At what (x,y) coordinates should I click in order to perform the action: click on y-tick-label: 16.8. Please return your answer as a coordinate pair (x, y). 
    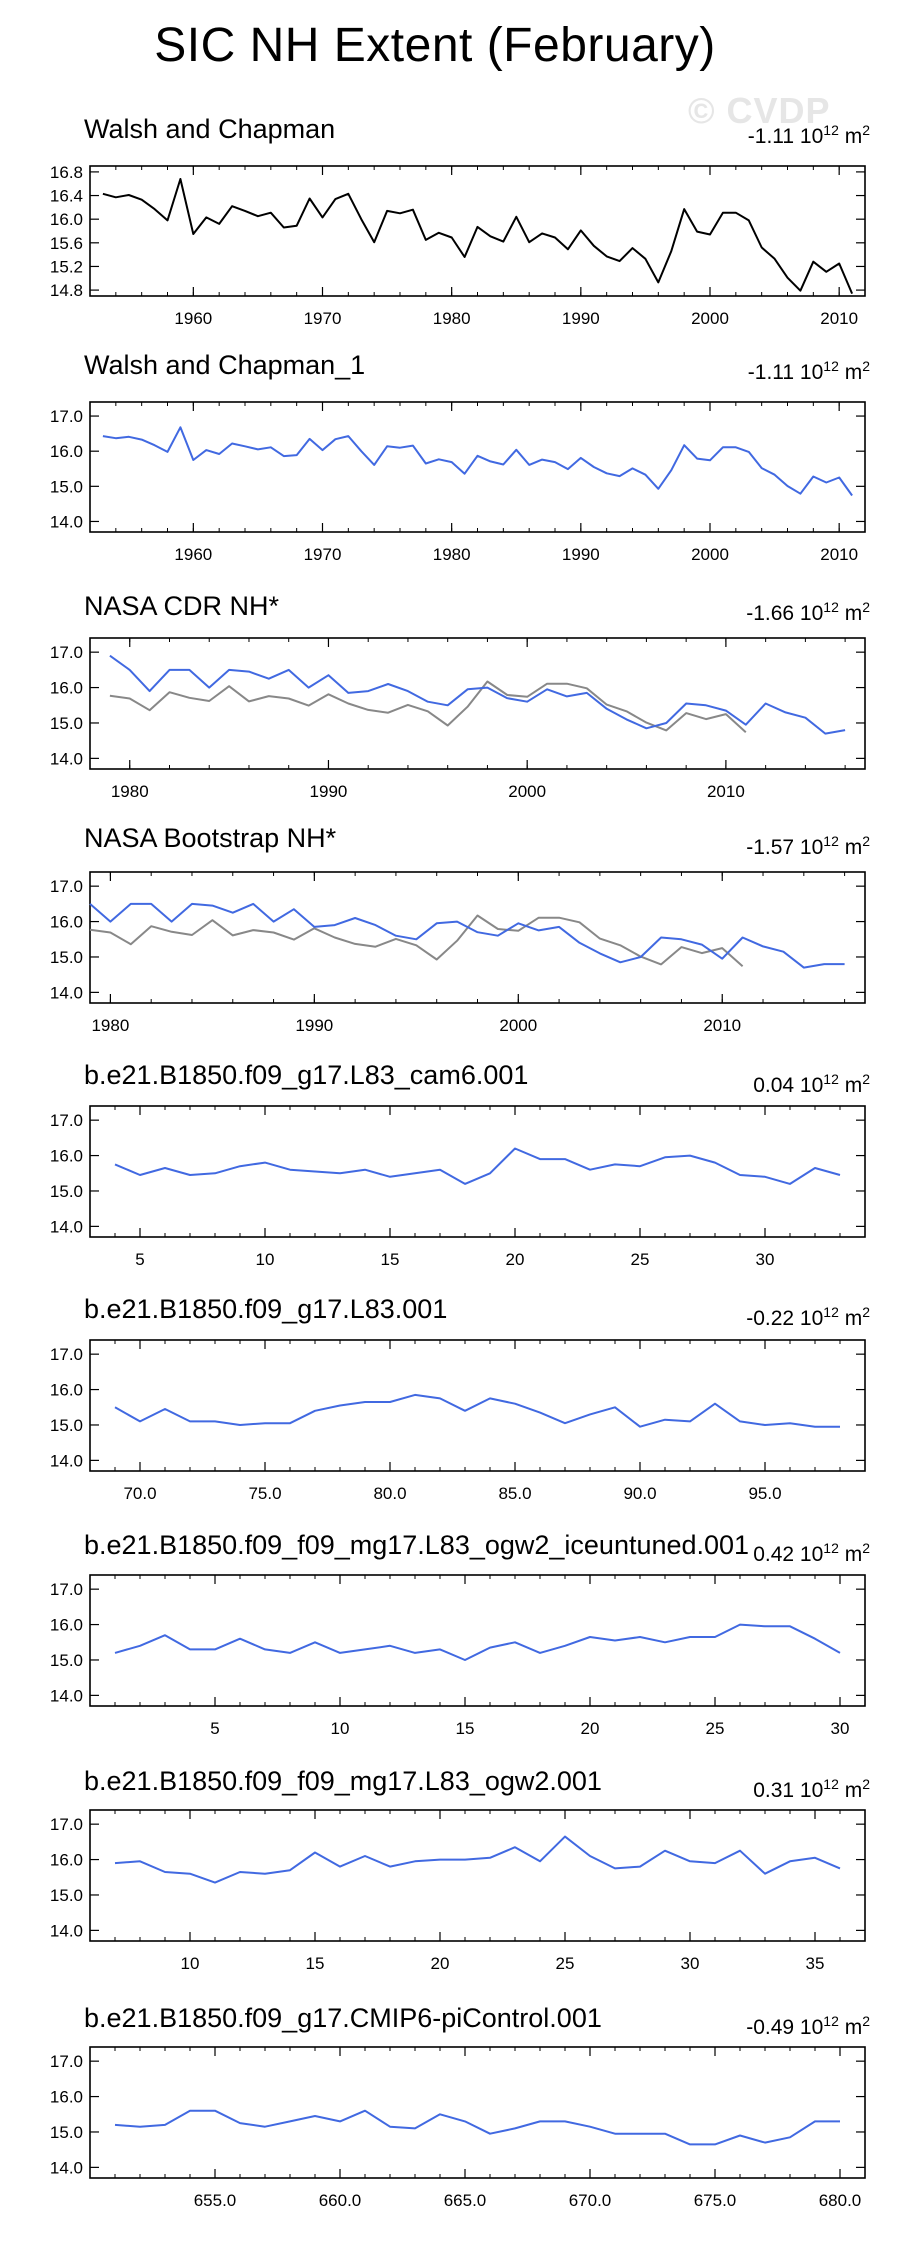
    Looking at the image, I should click on (66, 172).